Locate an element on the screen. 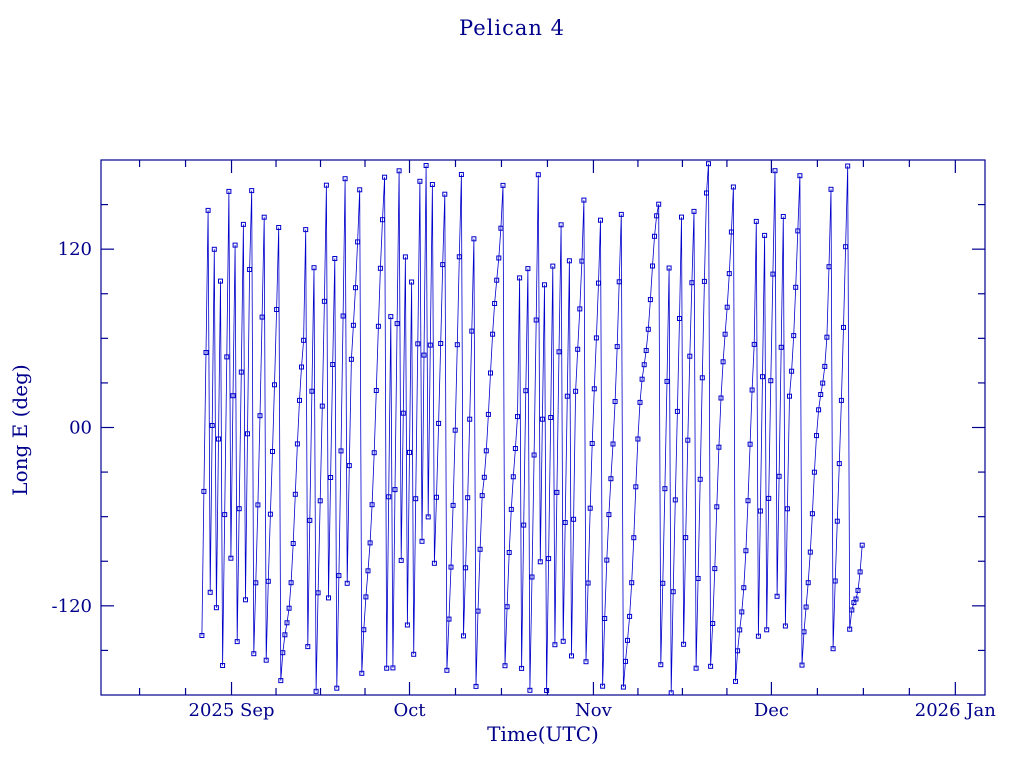  x-axis-title: Time(UTC) is located at coordinates (543, 734).